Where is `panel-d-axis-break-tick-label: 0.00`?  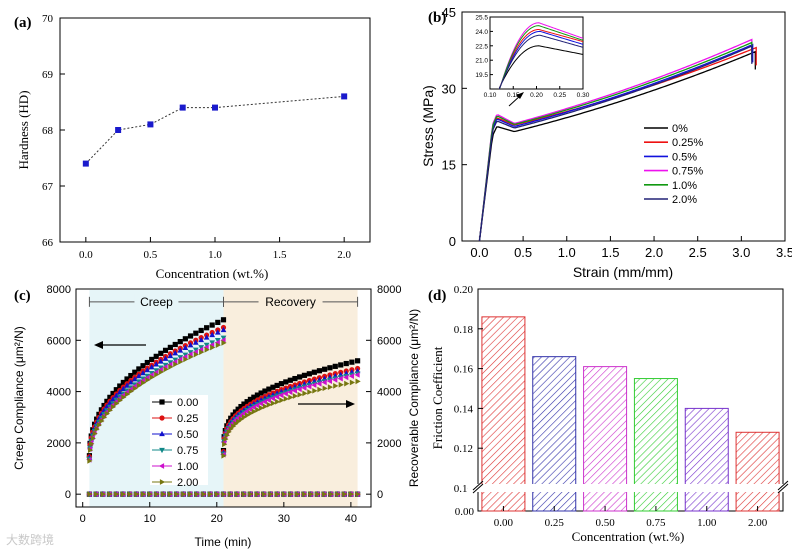
panel-d-axis-break-tick-label: 0.00 is located at coordinates (465, 512).